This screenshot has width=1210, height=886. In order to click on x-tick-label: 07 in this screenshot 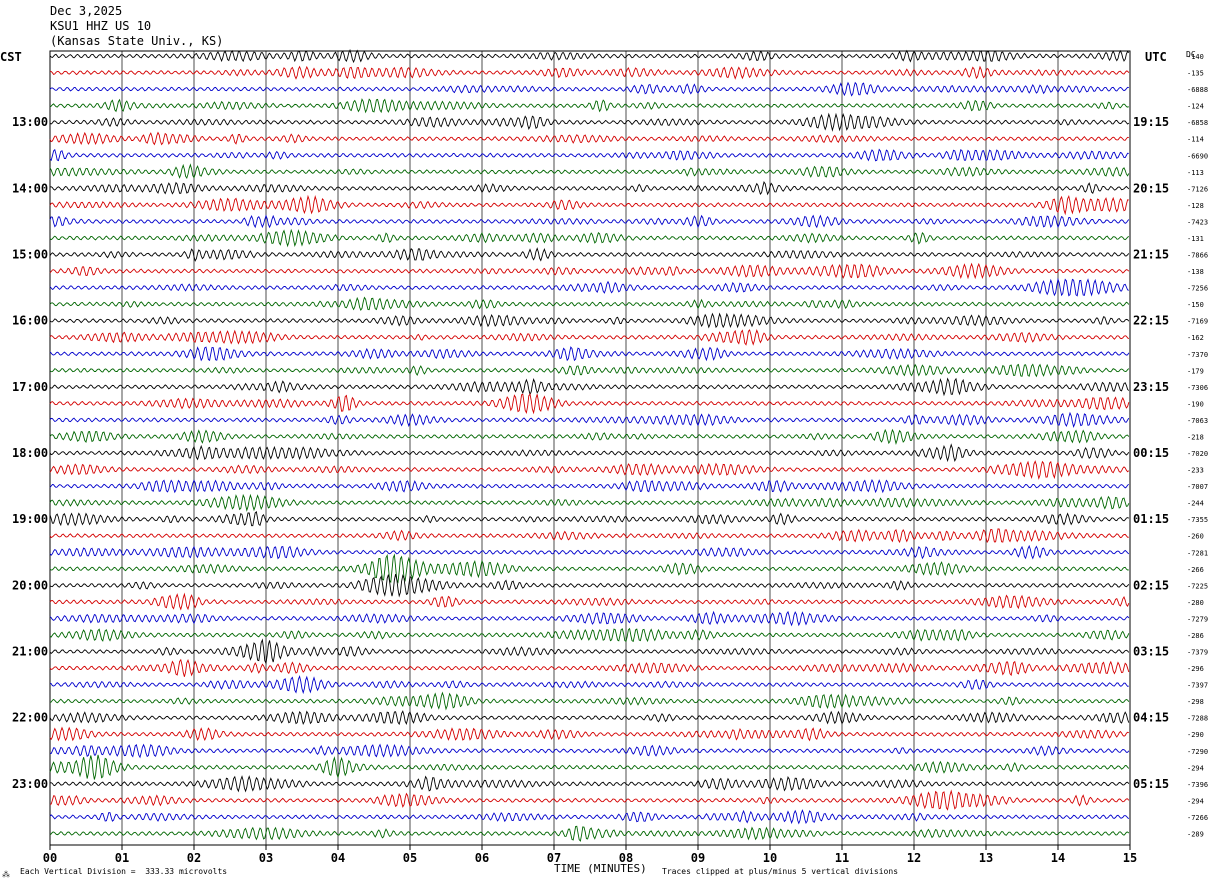, I will do `click(554, 858)`.